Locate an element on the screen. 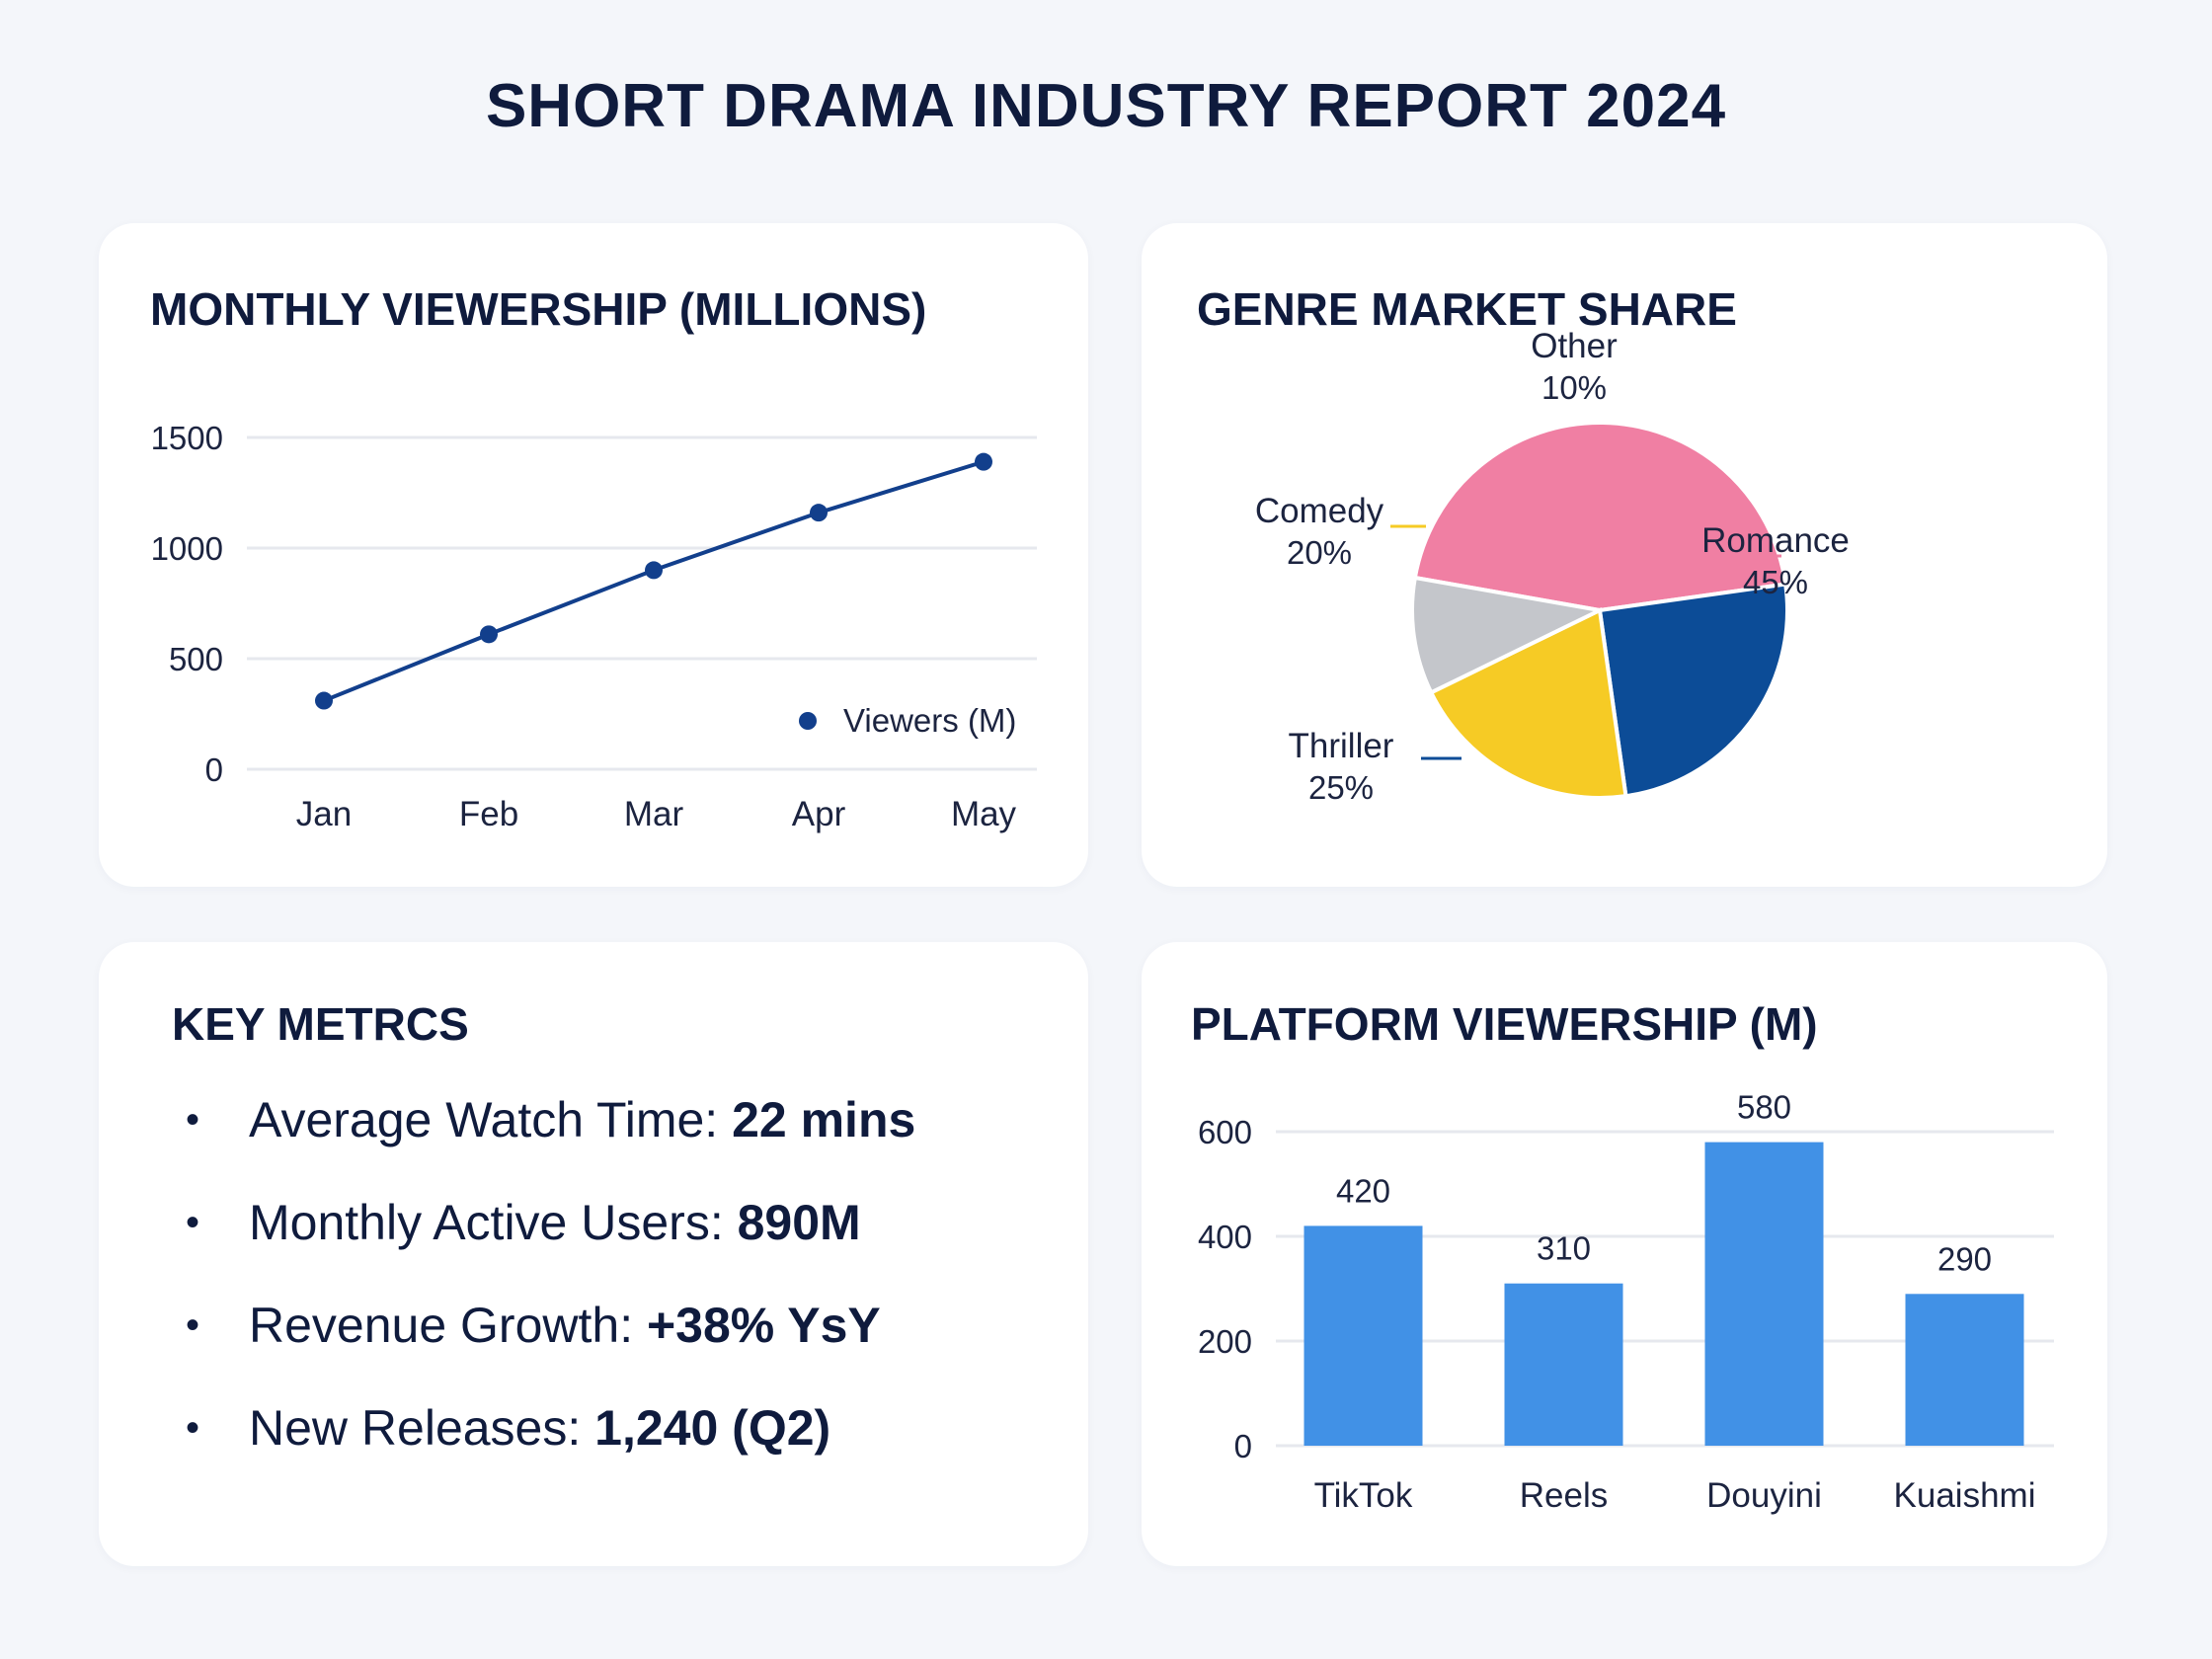  x-tick-label: Apr is located at coordinates (819, 814).